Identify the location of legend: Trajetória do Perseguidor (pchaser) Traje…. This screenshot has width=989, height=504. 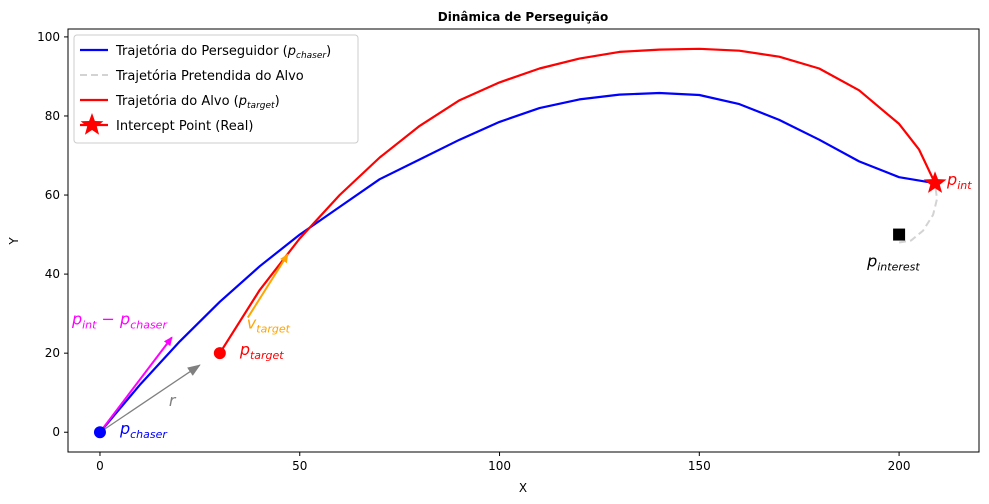
(216, 89).